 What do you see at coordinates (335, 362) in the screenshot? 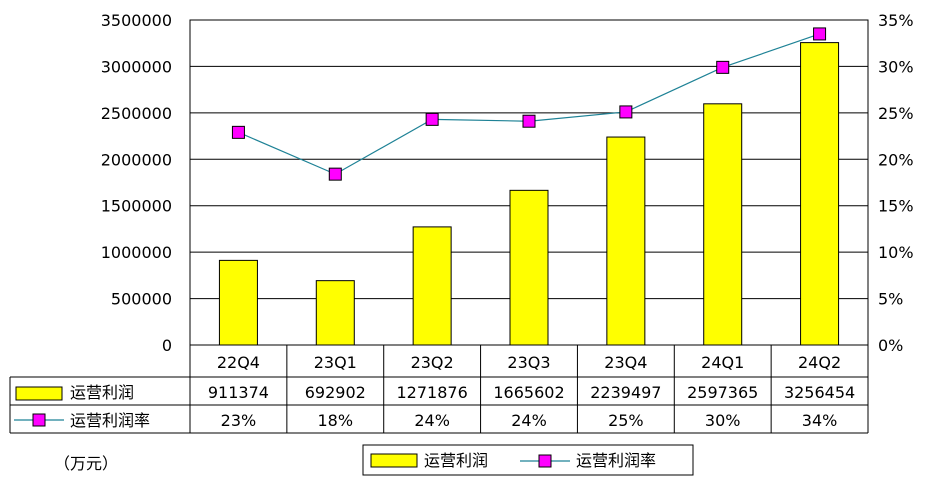
I see `category-label: 23Q1` at bounding box center [335, 362].